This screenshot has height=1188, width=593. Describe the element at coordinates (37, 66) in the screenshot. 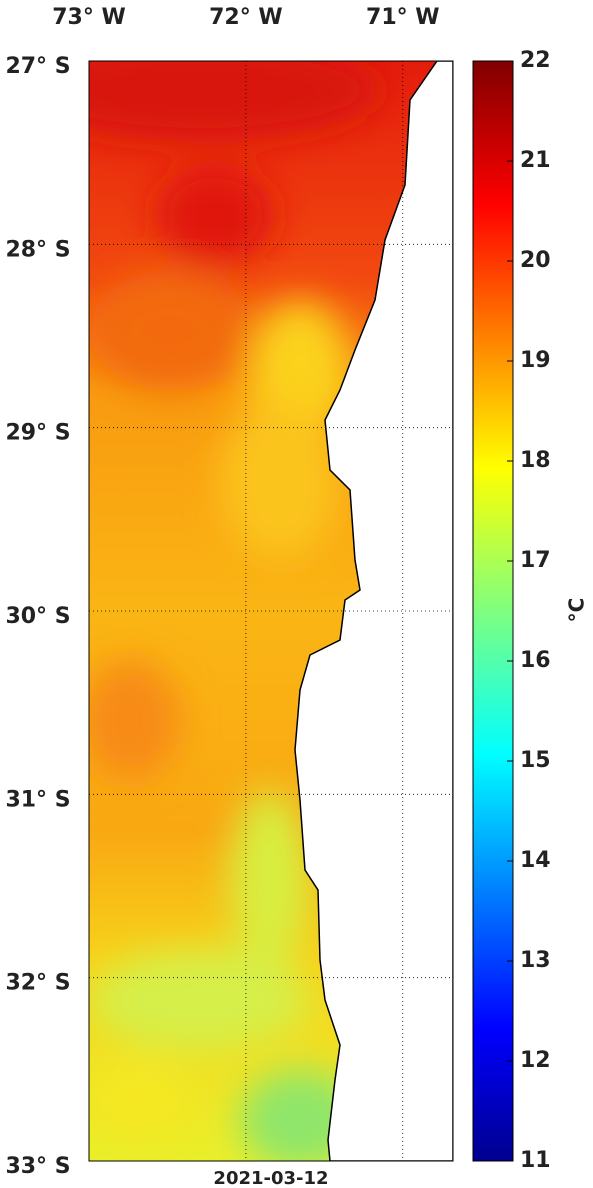

I see `lat-tick-label: 27° S` at that location.